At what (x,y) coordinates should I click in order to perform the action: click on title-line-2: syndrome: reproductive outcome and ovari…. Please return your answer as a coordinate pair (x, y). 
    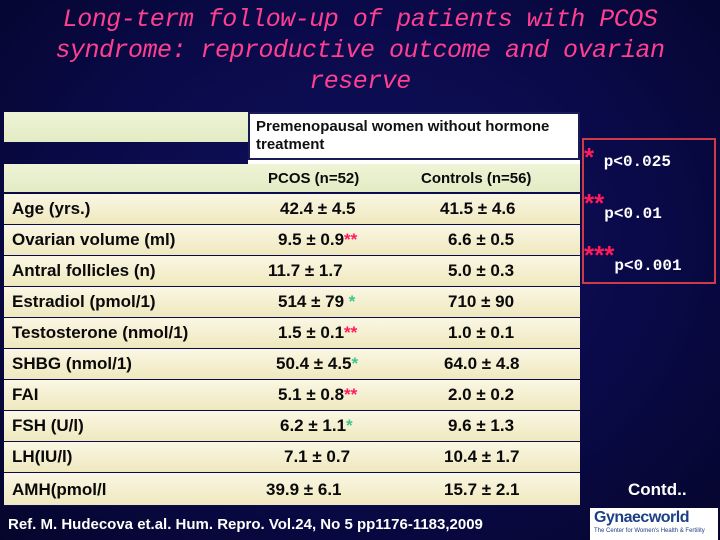
    Looking at the image, I should click on (360, 50).